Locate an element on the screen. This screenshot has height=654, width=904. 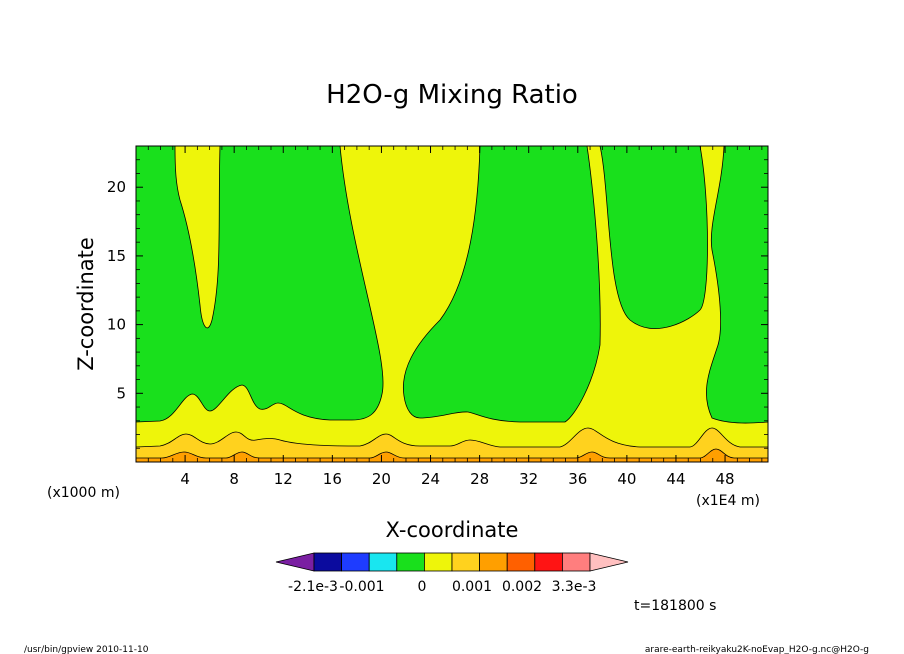
colorbar: -2.1e-3 -0.001 0 0.001 0.002 3.3e-3 is located at coordinates (452, 573).